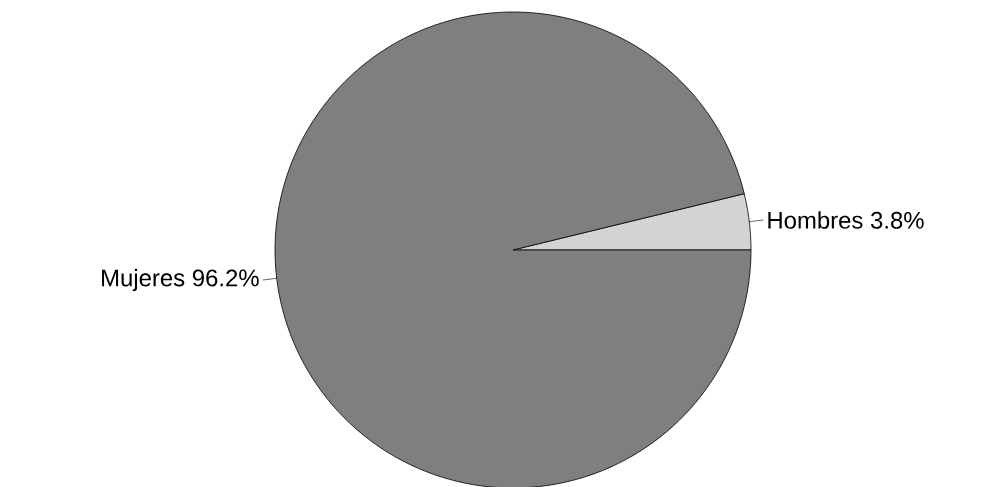  I want to click on slice-label: Hombres, so click(815, 220).